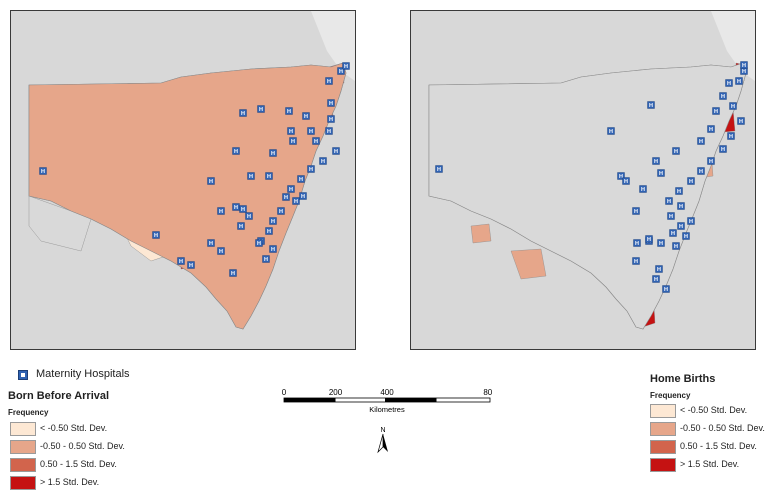 The image size is (766, 500). I want to click on born-before-arrival-legend-subtitle: Frequency, so click(28, 412).